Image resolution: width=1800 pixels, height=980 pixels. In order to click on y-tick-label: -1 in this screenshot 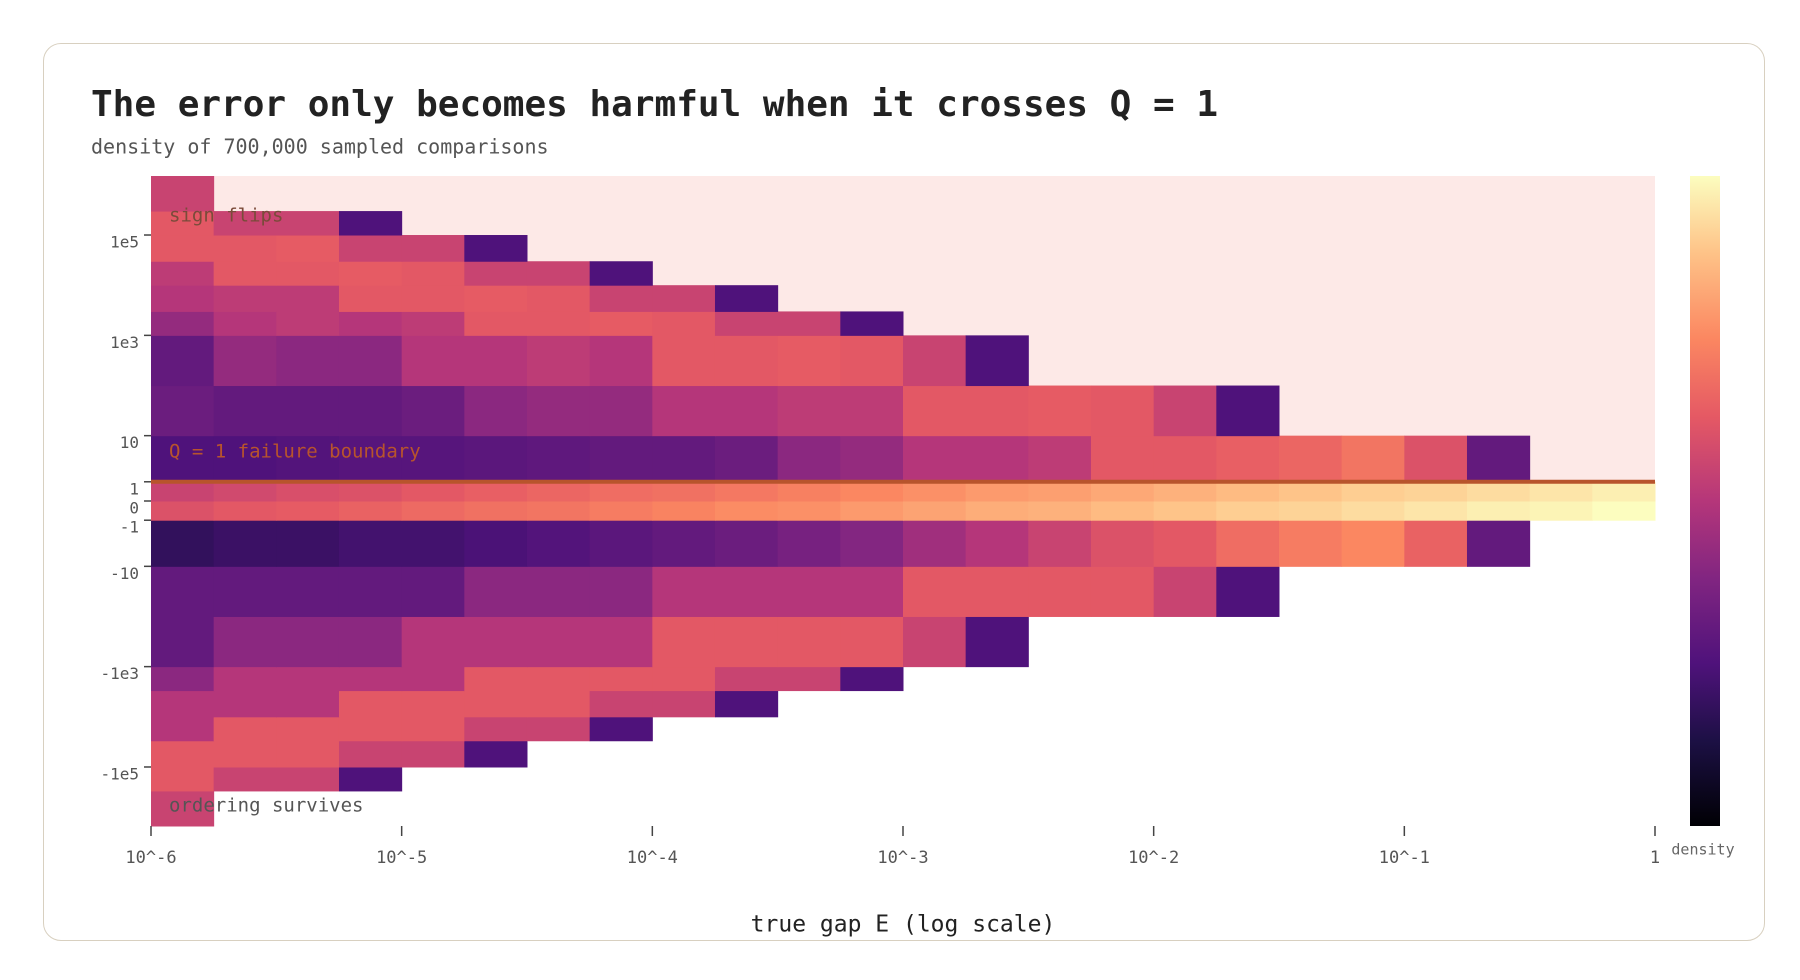, I will do `click(129, 527)`.